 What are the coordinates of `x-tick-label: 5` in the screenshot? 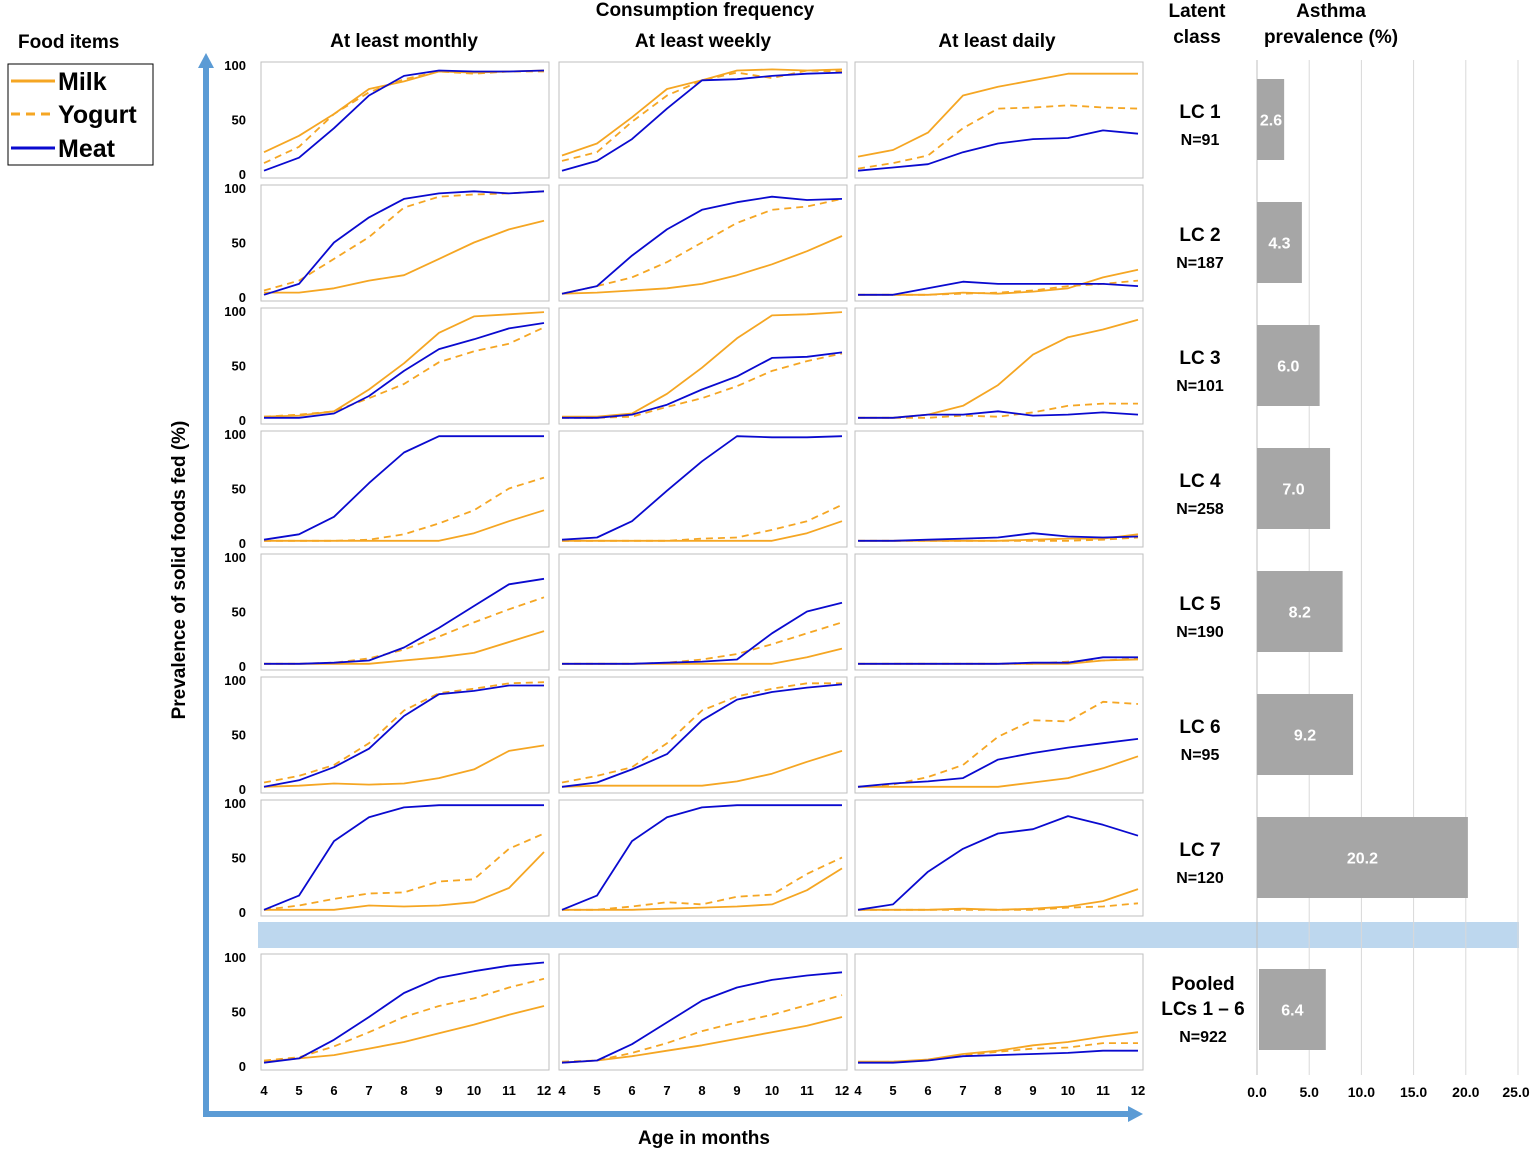 It's located at (596, 1090).